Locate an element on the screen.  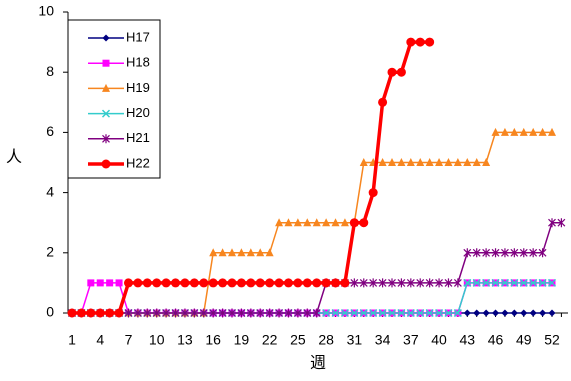
y-tick-label: 10 is located at coordinates (46, 11).